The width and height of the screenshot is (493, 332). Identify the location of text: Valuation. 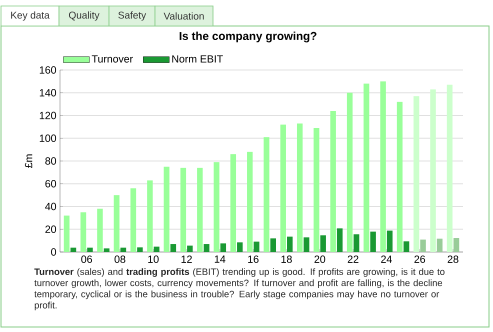
(184, 16).